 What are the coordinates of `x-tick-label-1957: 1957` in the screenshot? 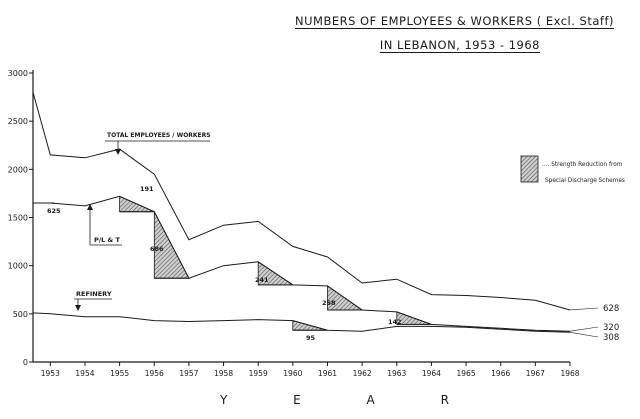 It's located at (188, 373).